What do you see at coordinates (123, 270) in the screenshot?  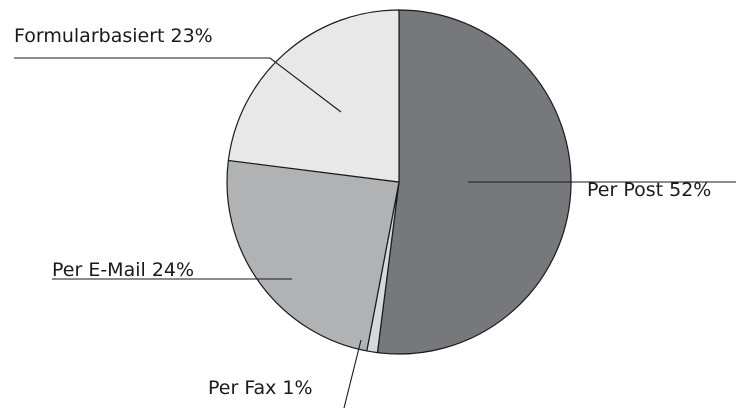 I see `label-email: Per E-Mail 24%` at bounding box center [123, 270].